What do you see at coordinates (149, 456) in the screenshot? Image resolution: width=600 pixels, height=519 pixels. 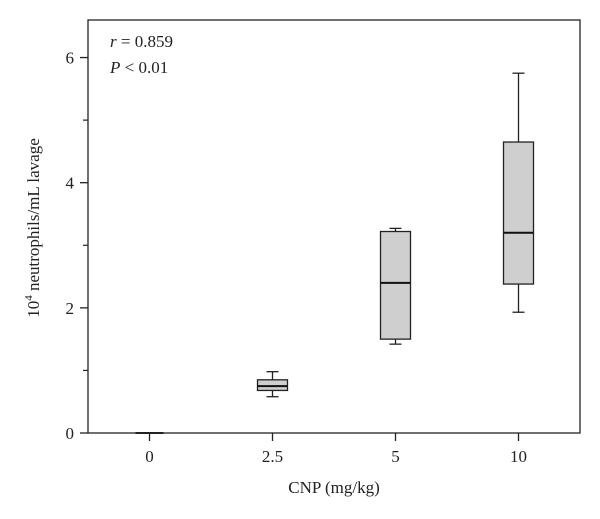 I see `x-tick-label: 0` at bounding box center [149, 456].